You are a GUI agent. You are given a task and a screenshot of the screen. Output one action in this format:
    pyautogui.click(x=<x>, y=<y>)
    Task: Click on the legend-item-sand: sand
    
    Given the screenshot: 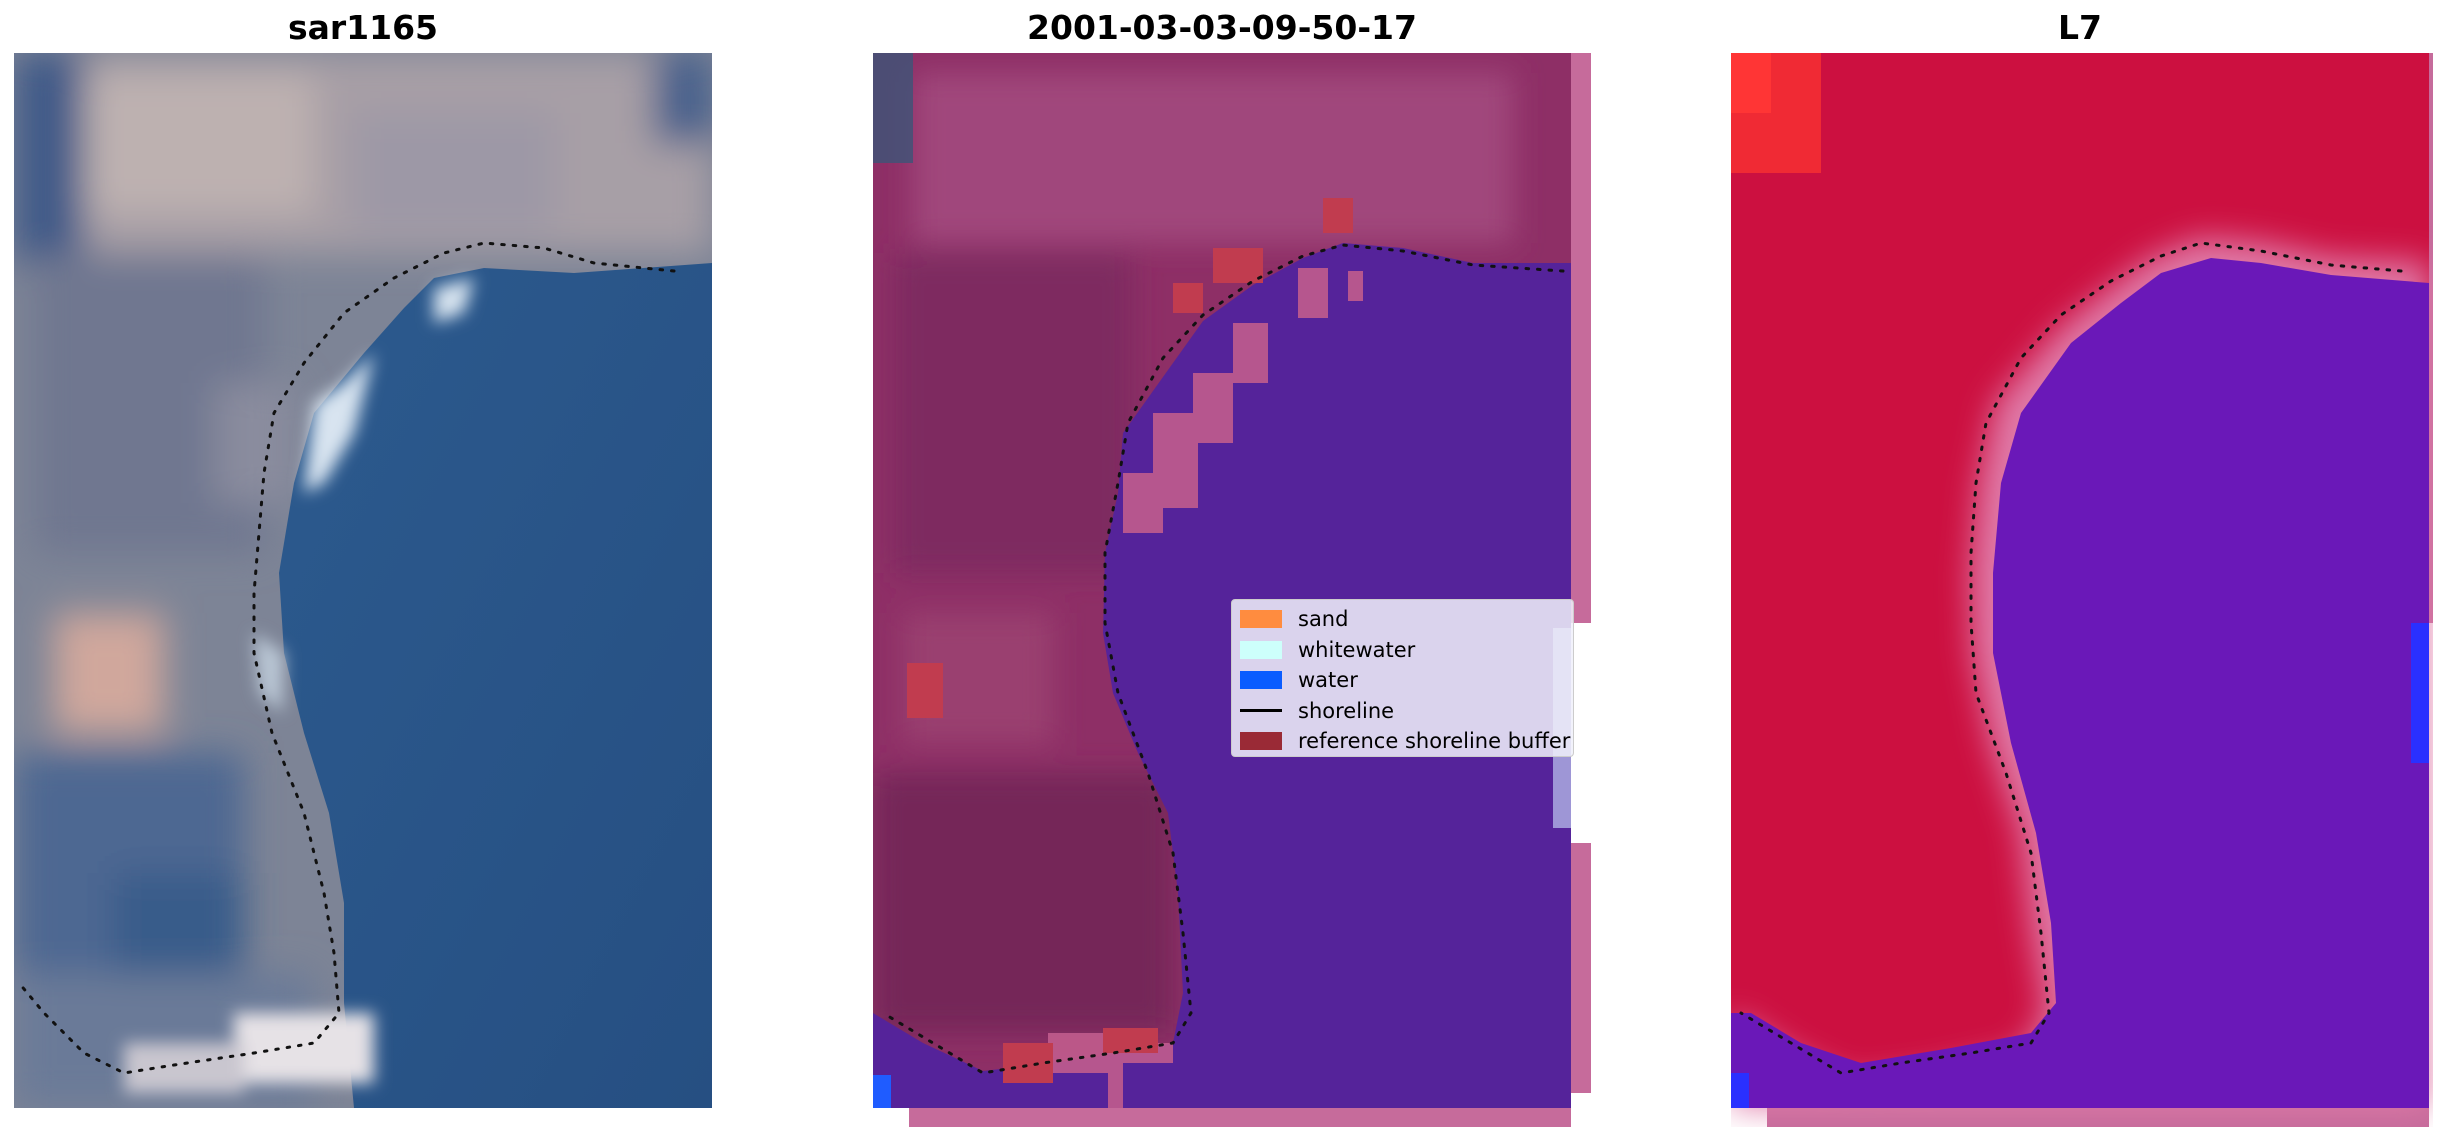 What is the action you would take?
    pyautogui.click(x=1402, y=619)
    